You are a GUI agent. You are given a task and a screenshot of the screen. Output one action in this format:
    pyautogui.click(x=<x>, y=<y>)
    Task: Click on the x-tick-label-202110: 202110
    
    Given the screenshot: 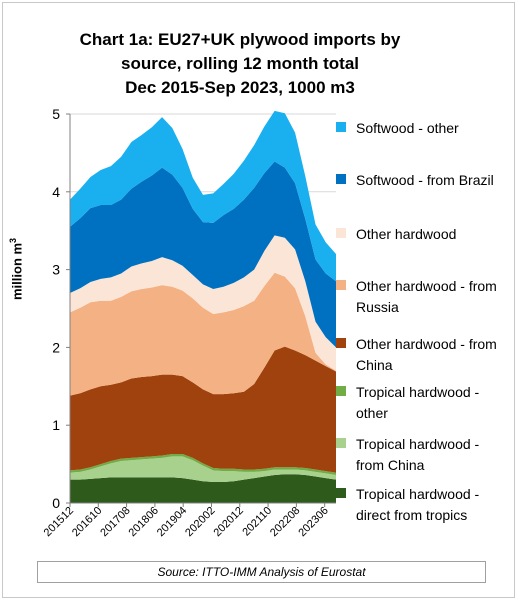 What is the action you would take?
    pyautogui.click(x=257, y=522)
    